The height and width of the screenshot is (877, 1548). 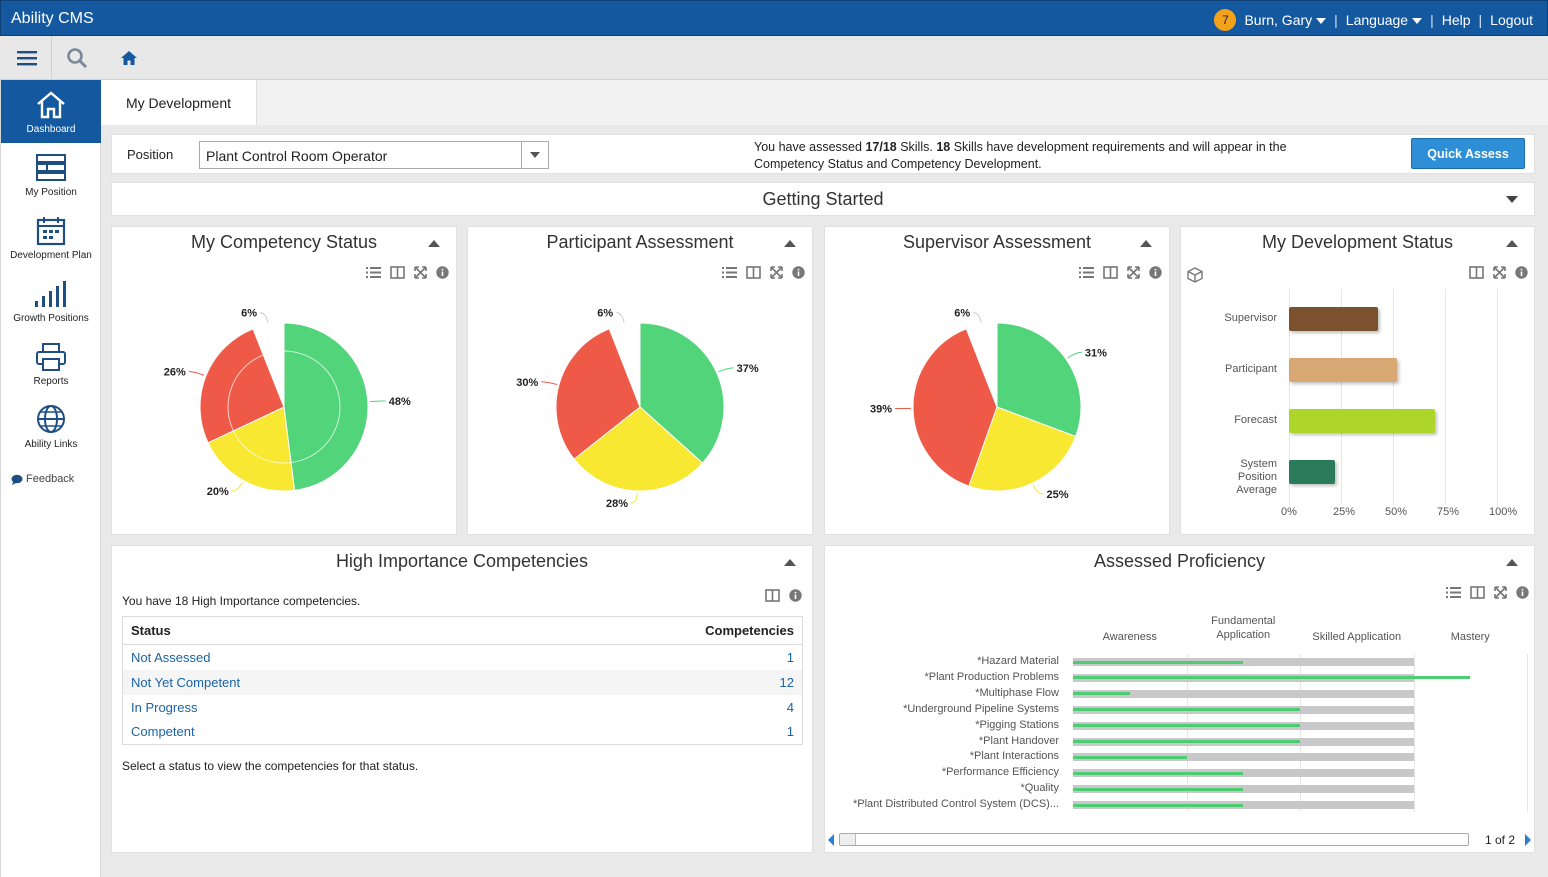 I want to click on status-link: In Progress, so click(x=164, y=707).